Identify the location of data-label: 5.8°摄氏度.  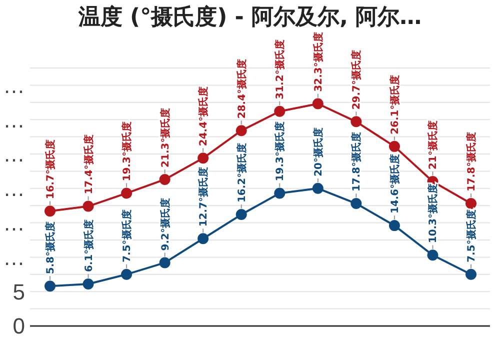
(50, 247).